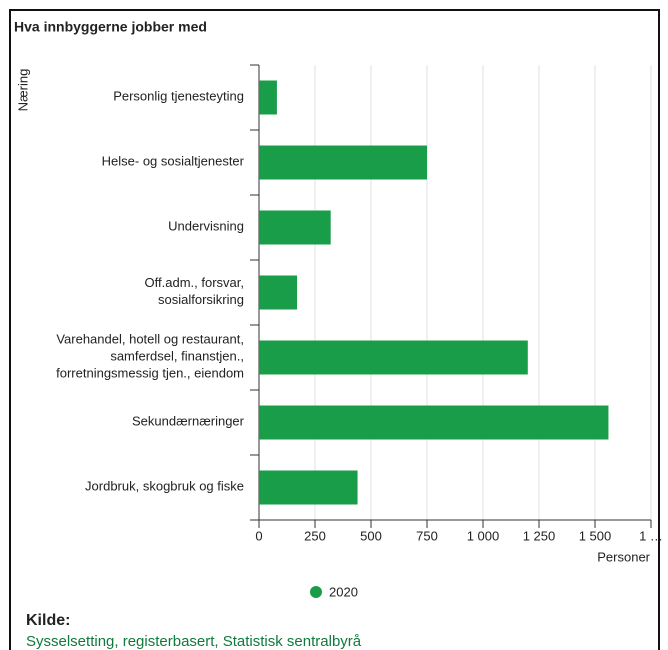 This screenshot has width=668, height=650. What do you see at coordinates (173, 161) in the screenshot?
I see `y-tick-label: Helse- og sosialtjenester` at bounding box center [173, 161].